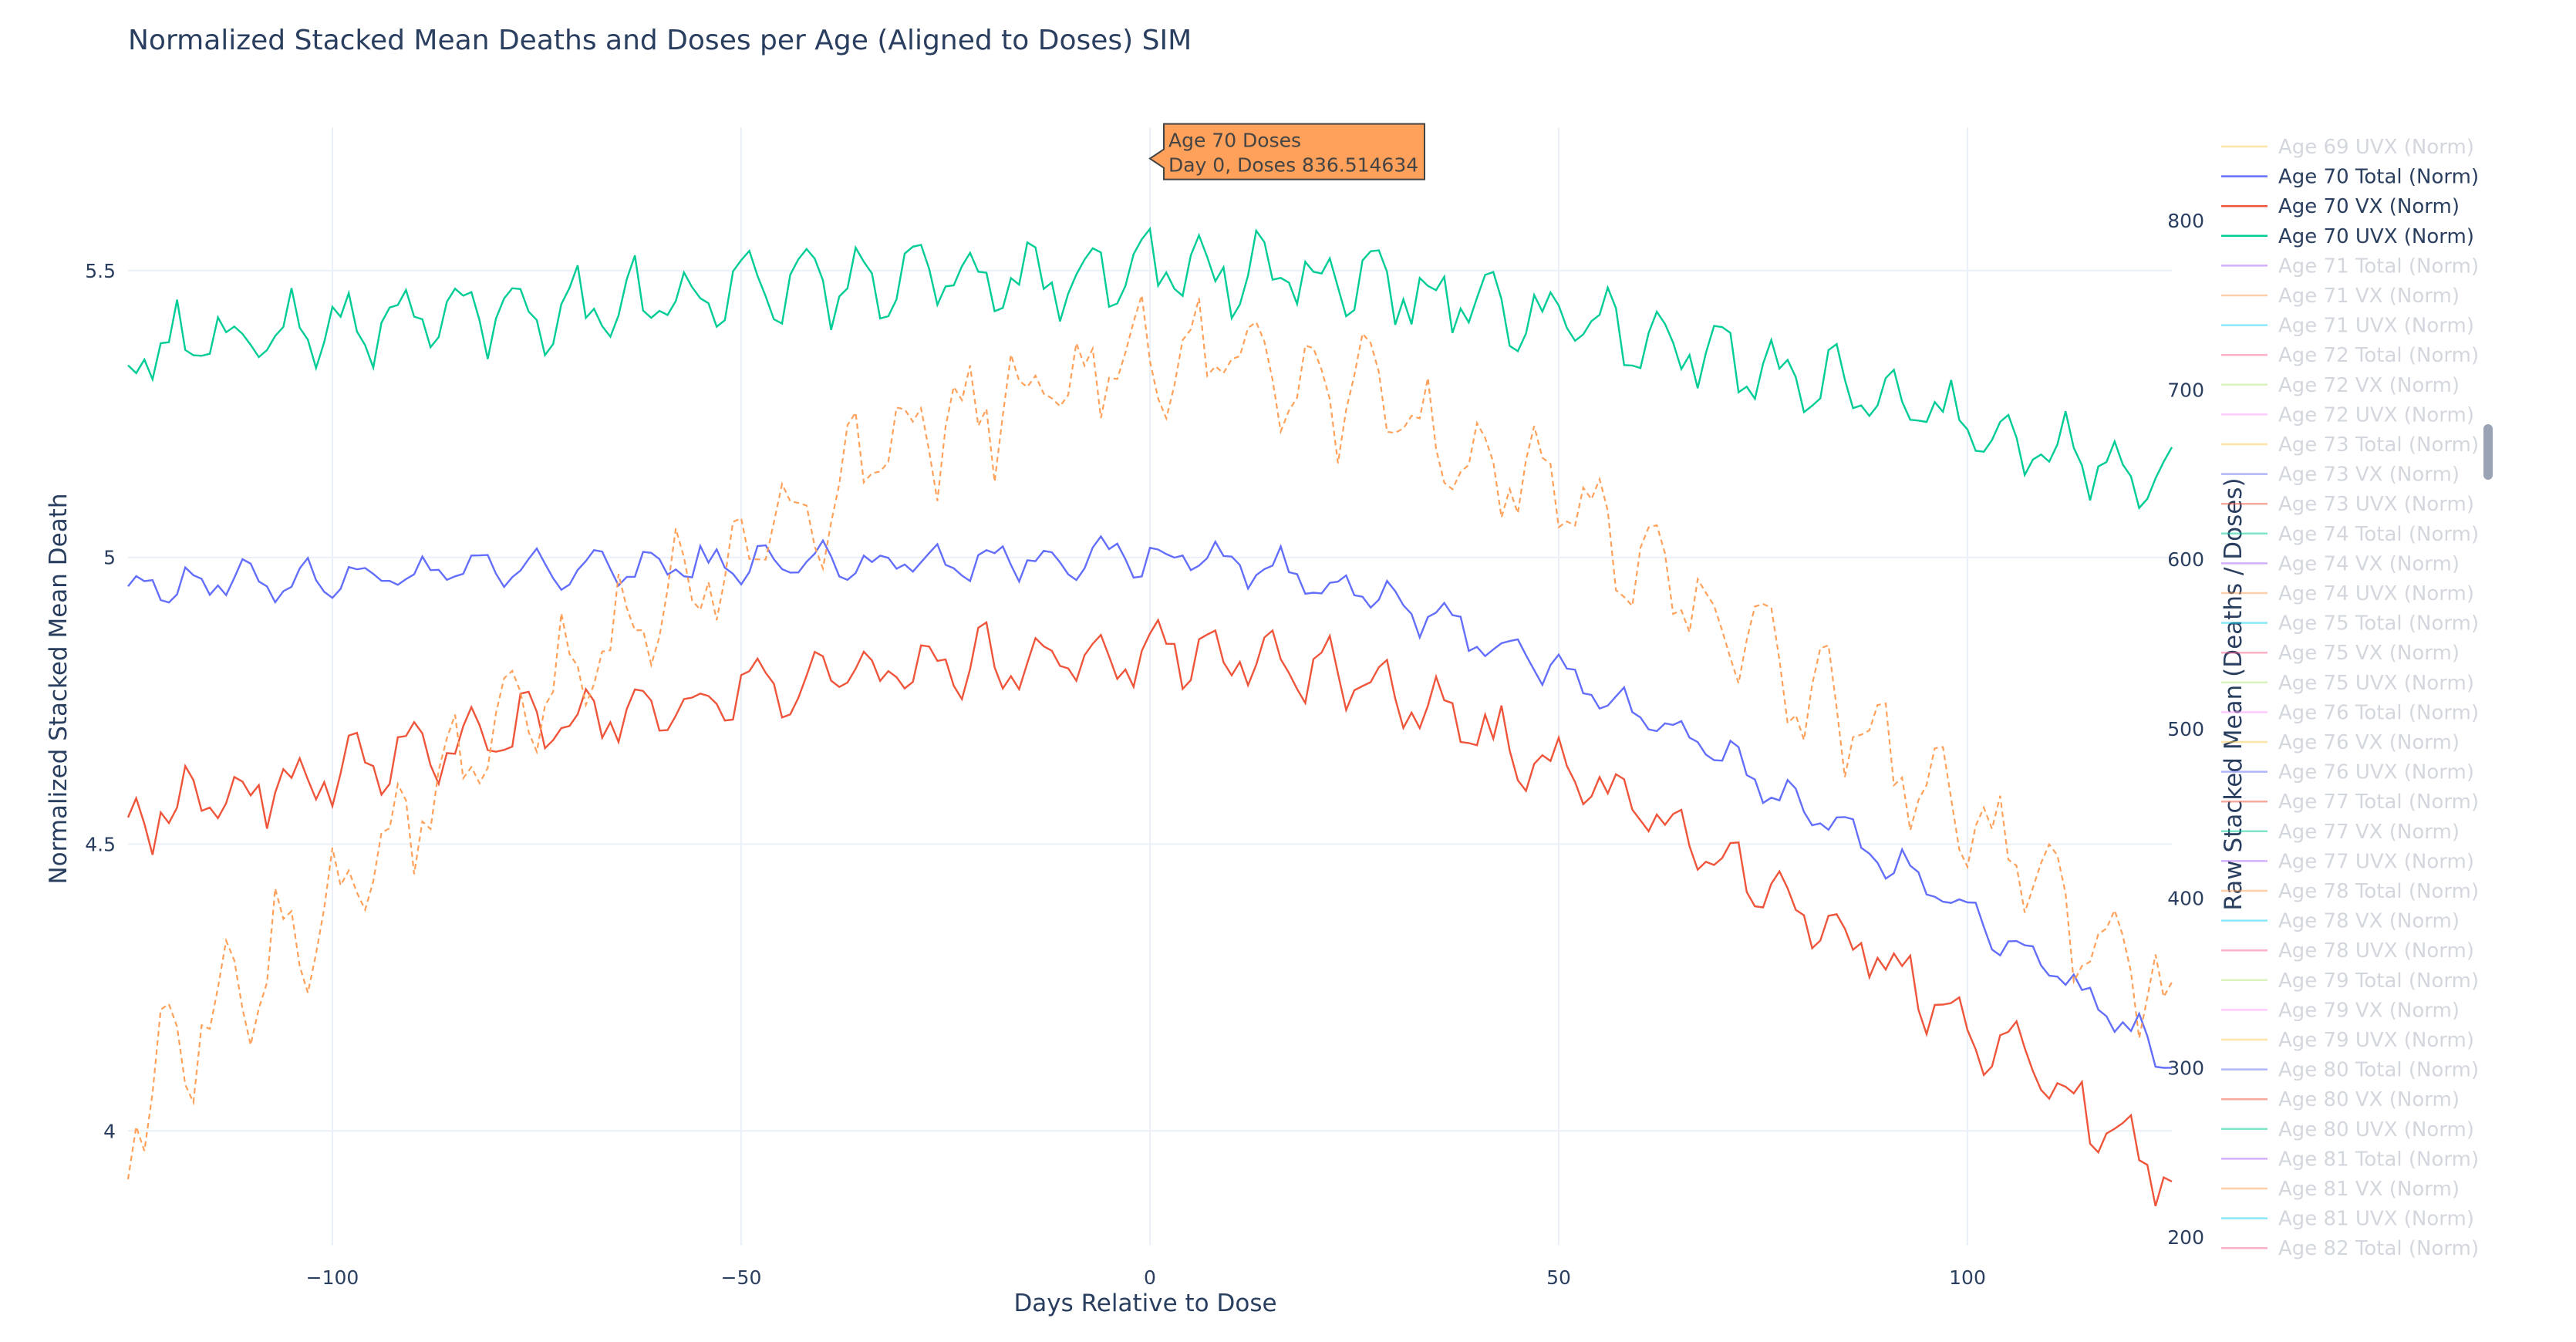 The image size is (2576, 1342). I want to click on legend-item: Age 74 VX (Norm), so click(2340, 563).